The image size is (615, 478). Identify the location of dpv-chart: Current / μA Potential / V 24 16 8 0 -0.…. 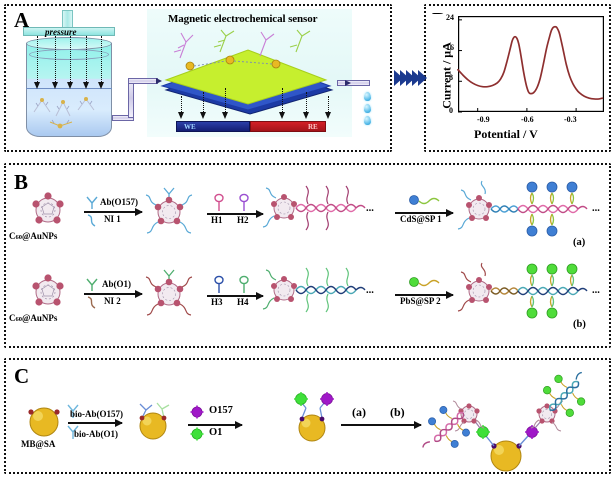
(519, 78).